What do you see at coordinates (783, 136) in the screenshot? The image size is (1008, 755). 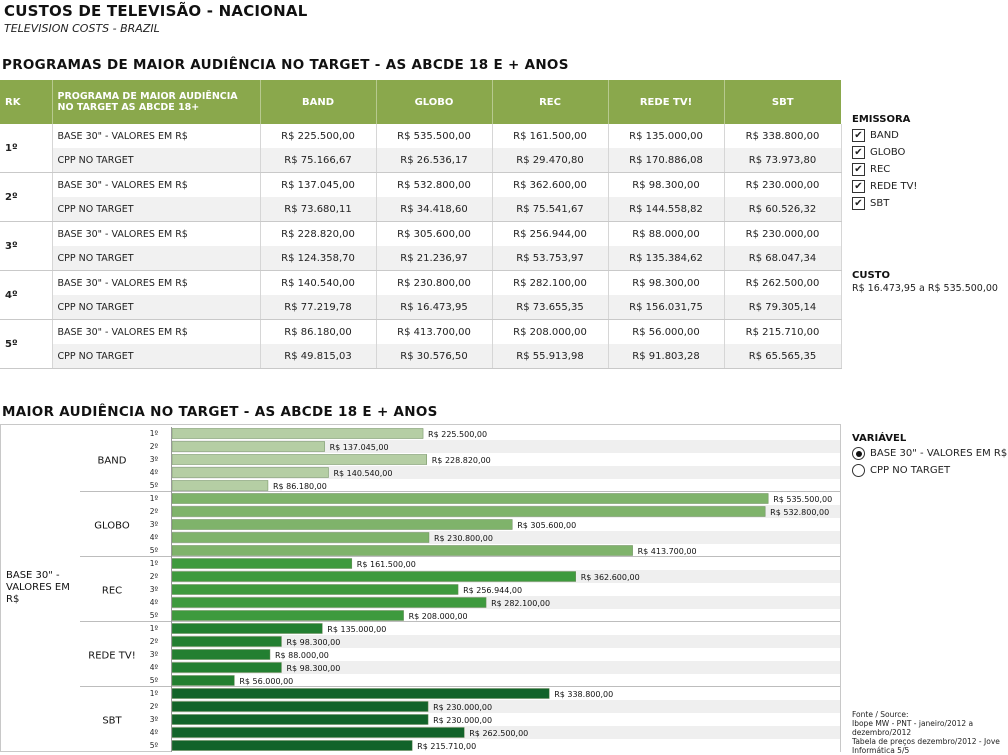 I see `table-cell-base: R$ 338.800,00` at bounding box center [783, 136].